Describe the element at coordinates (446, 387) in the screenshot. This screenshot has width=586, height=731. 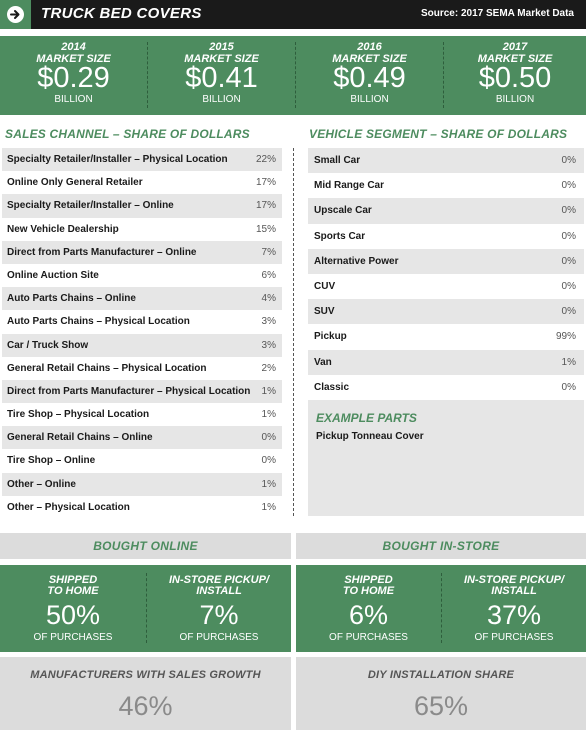
I see `table-row: Classic 0%` at that location.